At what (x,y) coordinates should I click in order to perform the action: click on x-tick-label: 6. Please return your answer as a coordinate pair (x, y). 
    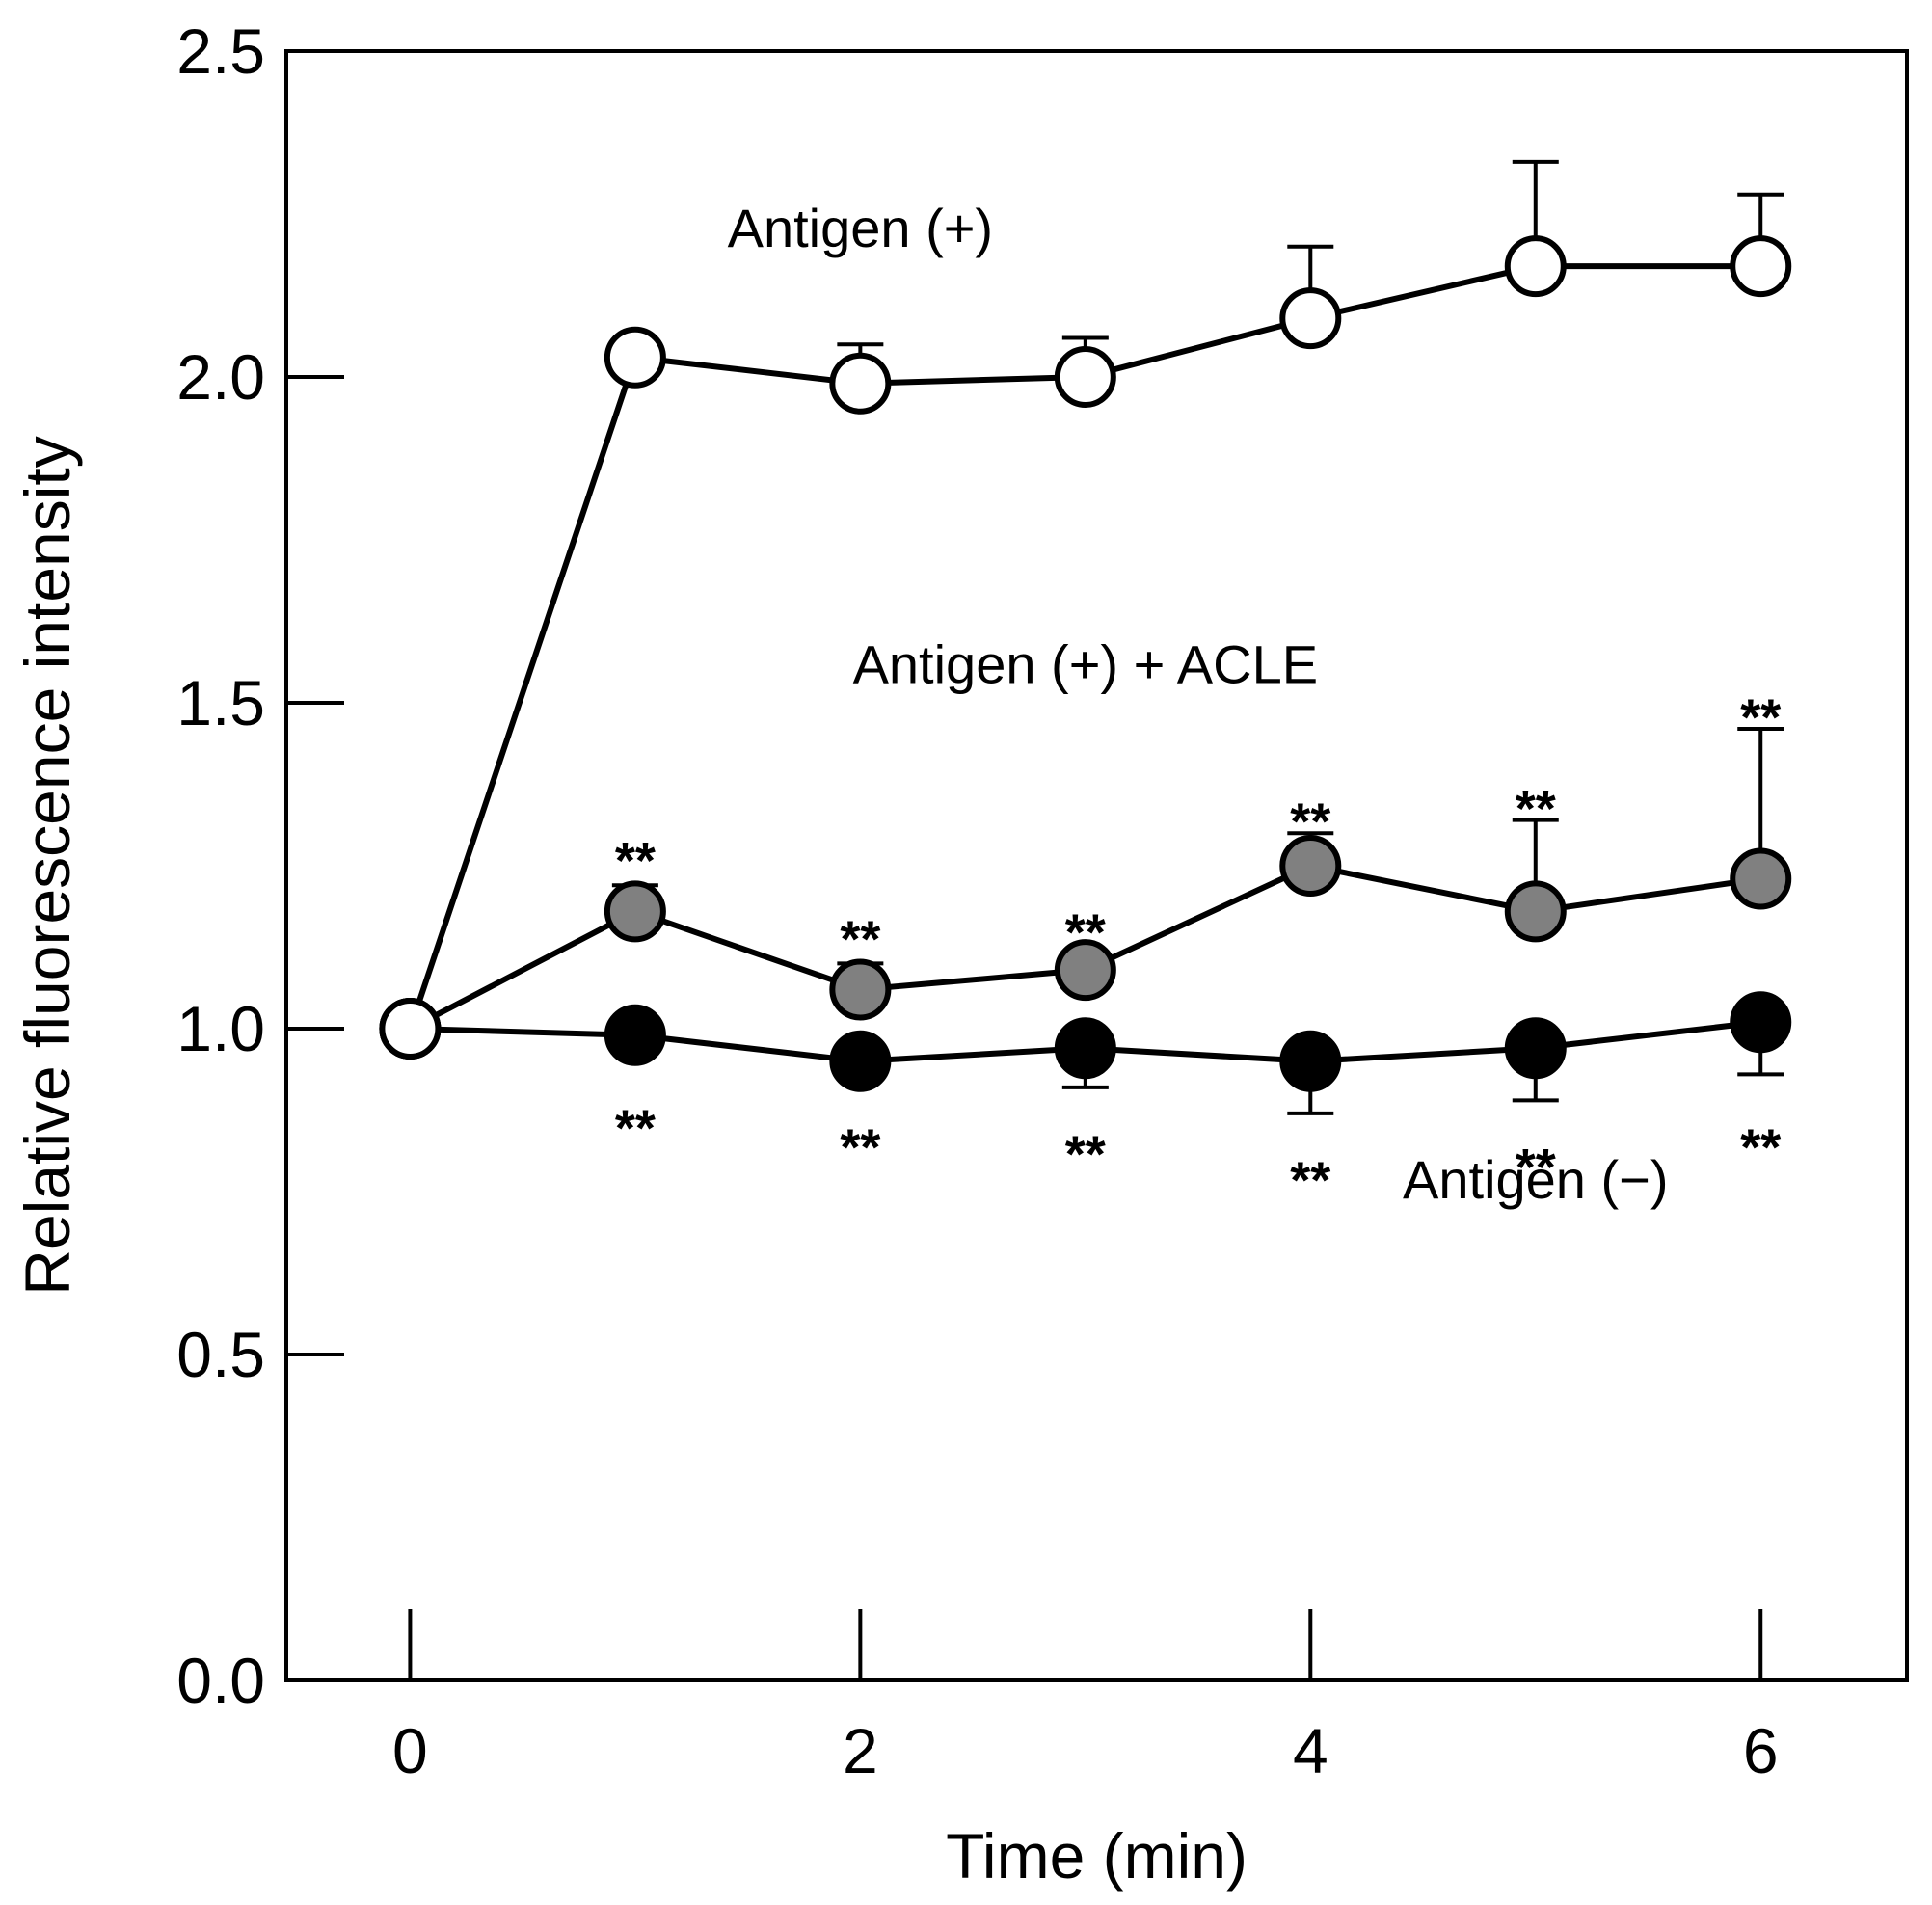
    Looking at the image, I should click on (1761, 1750).